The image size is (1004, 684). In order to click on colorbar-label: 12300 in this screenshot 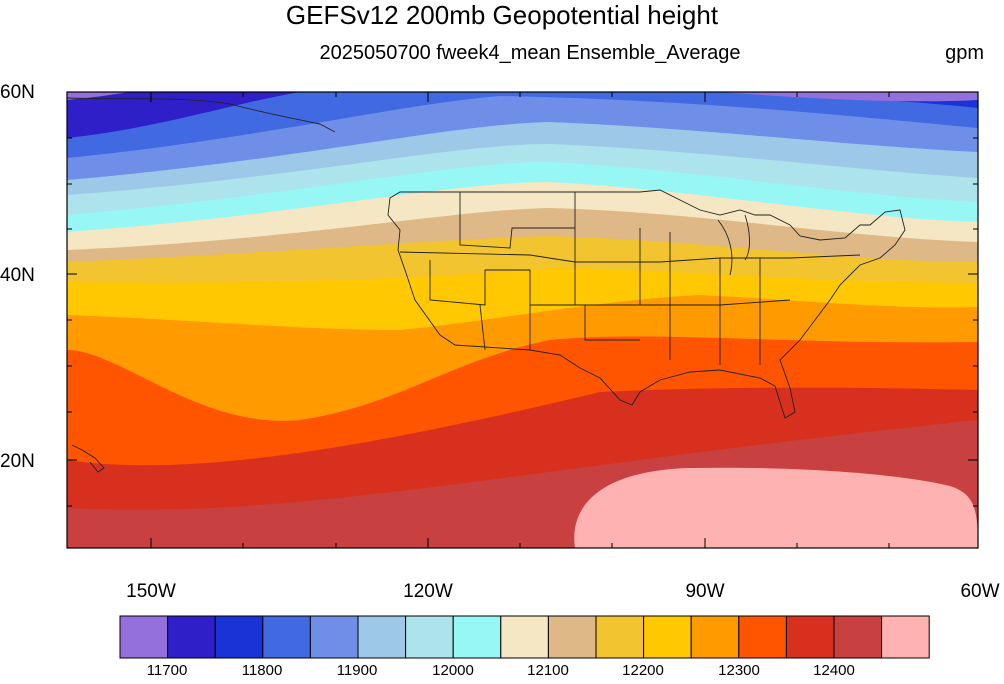, I will do `click(739, 670)`.